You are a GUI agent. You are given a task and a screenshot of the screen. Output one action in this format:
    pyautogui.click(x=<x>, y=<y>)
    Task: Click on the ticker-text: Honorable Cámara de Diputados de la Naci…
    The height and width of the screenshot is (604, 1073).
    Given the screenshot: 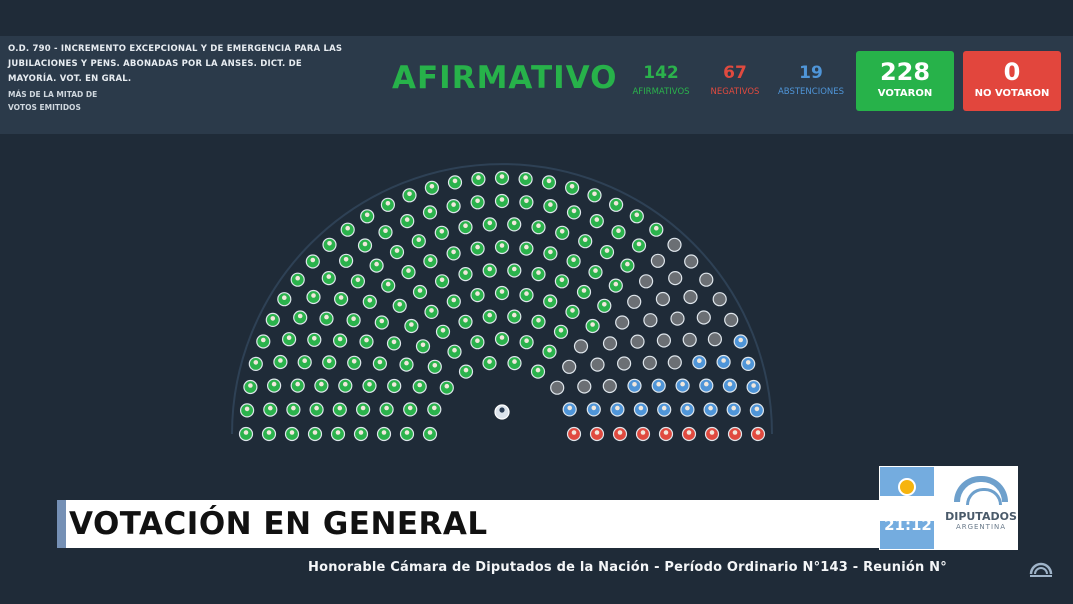 What is the action you would take?
    pyautogui.click(x=627, y=567)
    